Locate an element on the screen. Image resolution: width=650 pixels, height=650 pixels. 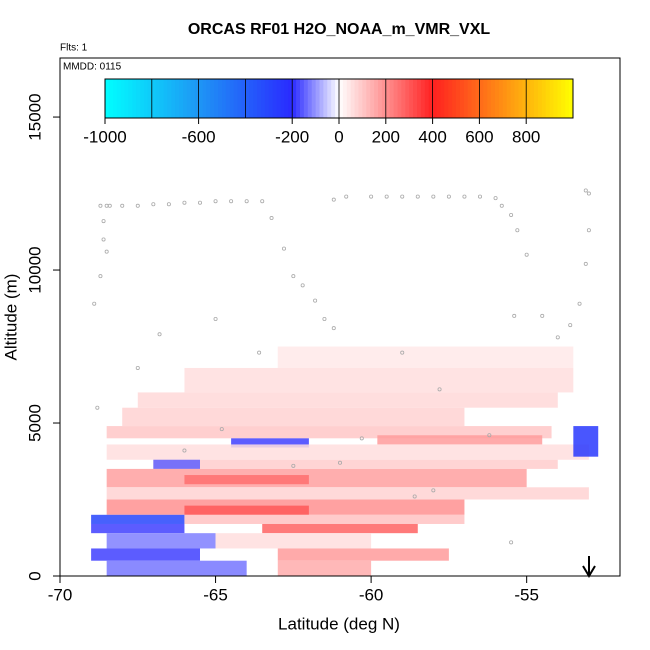
y-tick-label: 15000 is located at coordinates (34, 116).